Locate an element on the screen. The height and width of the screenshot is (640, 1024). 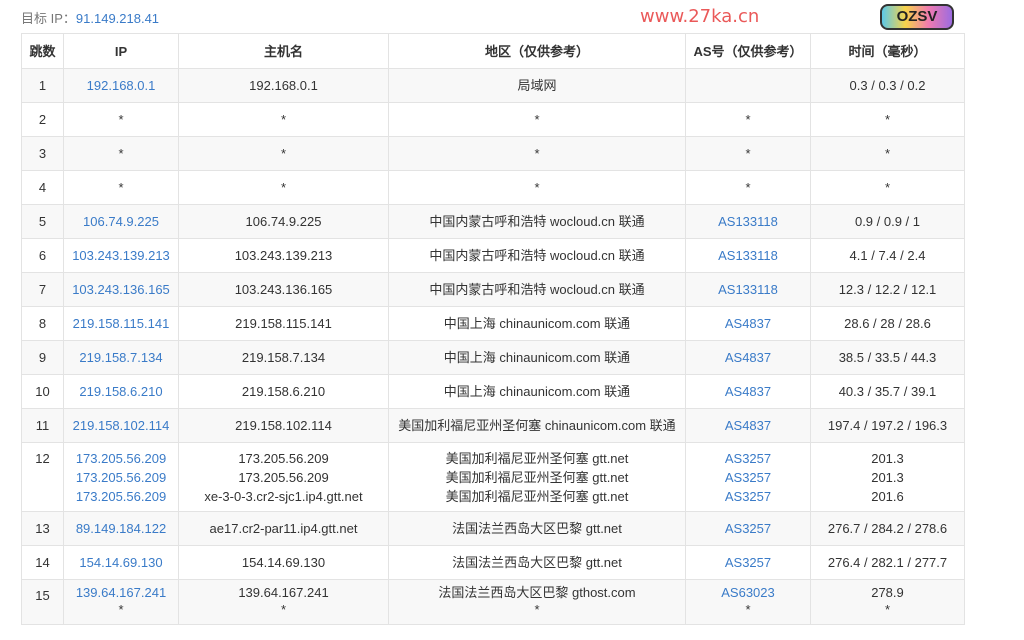
time-value: 201.6 is located at coordinates (887, 496).